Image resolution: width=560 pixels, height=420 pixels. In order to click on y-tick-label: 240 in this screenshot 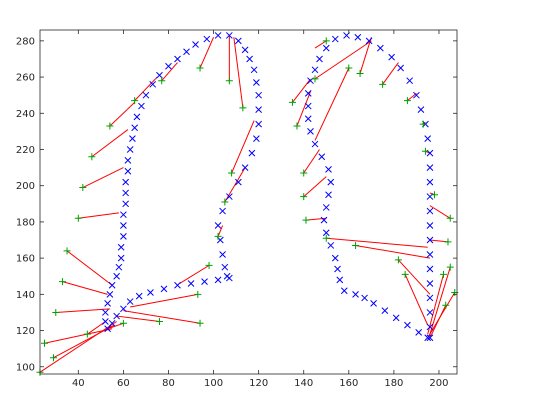, I will do `click(25, 114)`.